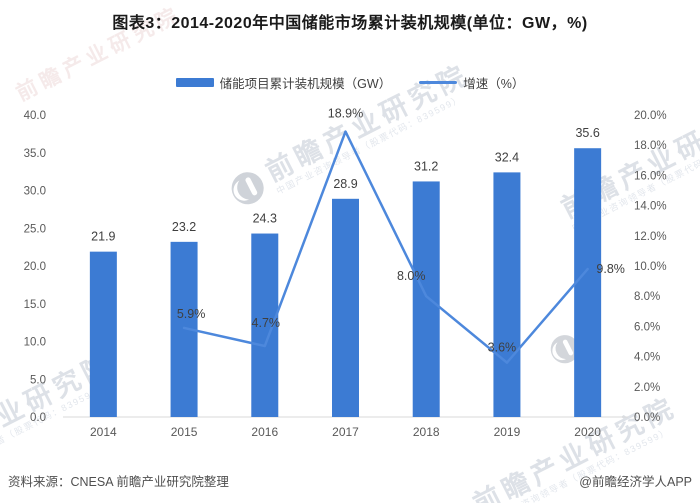 The height and width of the screenshot is (503, 700). I want to click on x-axis-label-2016: 2016, so click(264, 432).